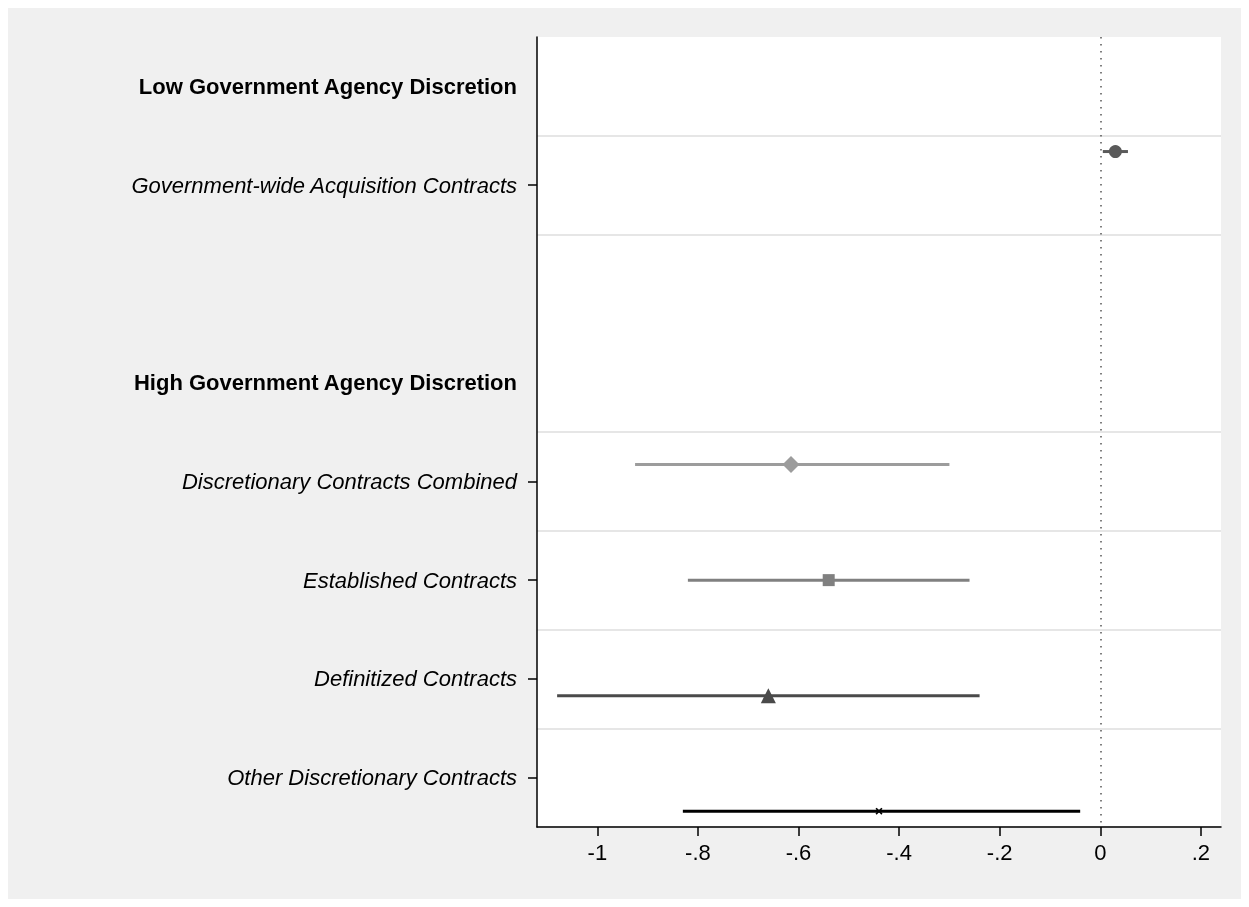 This screenshot has height=907, width=1249. I want to click on y-tick-label: Discretionary Contracts Combined, so click(349, 481).